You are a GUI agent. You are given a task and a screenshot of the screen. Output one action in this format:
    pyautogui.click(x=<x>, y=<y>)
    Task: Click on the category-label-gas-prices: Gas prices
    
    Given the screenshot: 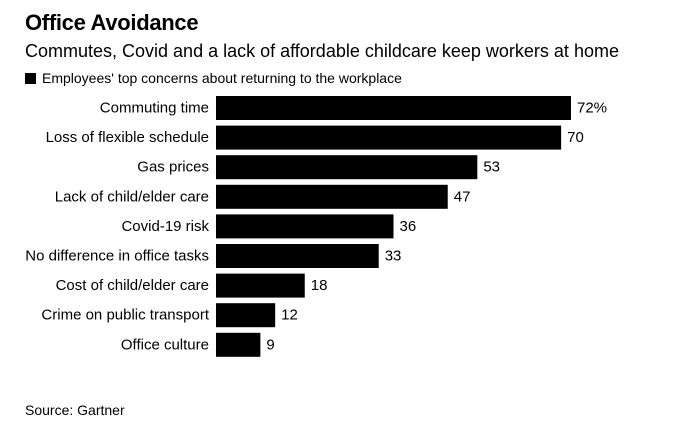 What is the action you would take?
    pyautogui.click(x=173, y=167)
    